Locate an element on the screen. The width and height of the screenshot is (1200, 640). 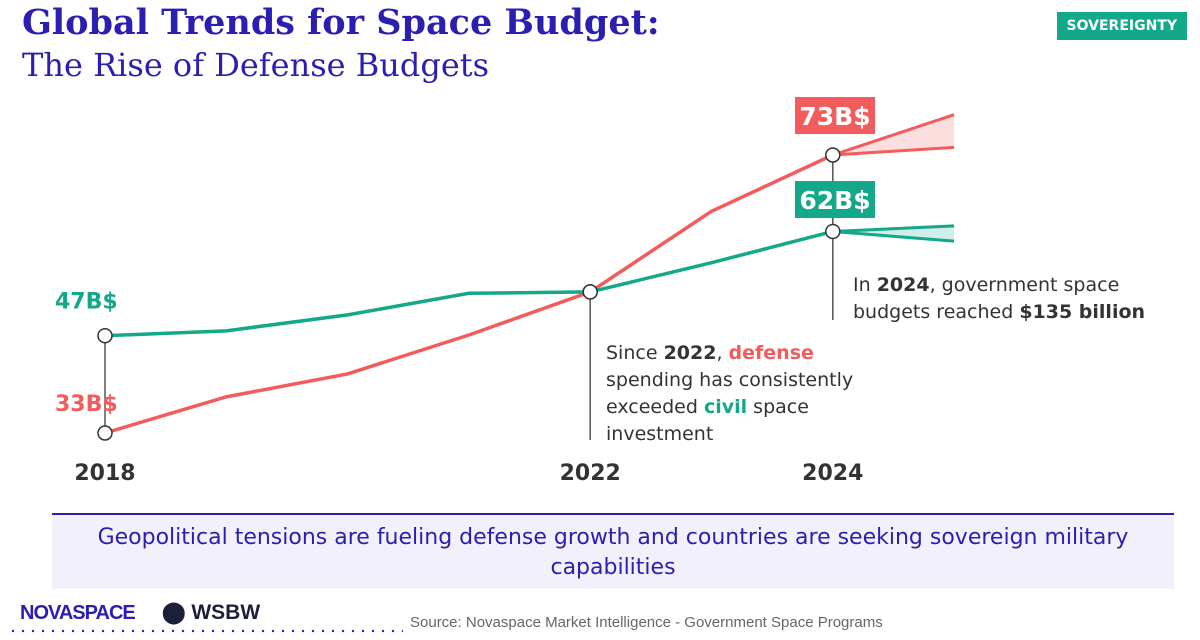
civil-forecast-high is located at coordinates (893, 228).